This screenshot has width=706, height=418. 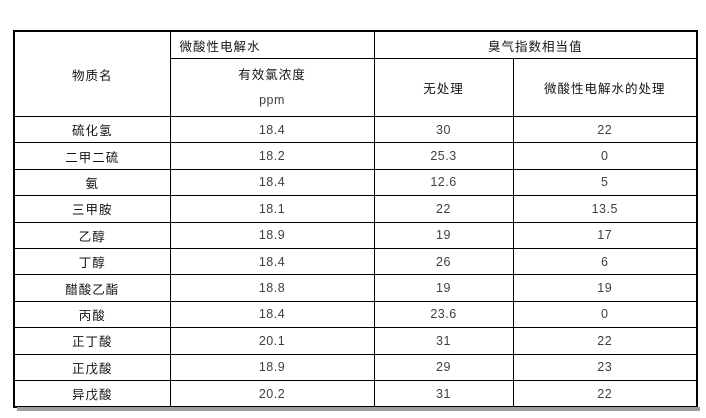 I want to click on table-row: 正丁酸 20.1 31 22, so click(x=355, y=341).